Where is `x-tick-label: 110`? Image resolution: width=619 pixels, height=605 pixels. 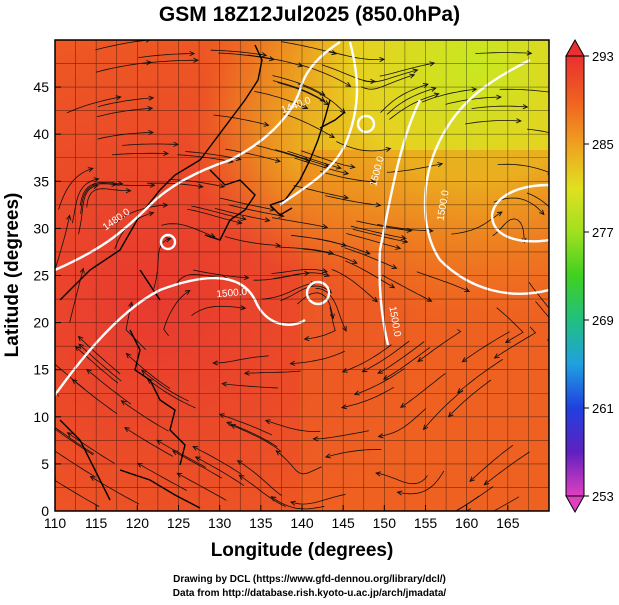 x-tick-label: 110 is located at coordinates (55, 523).